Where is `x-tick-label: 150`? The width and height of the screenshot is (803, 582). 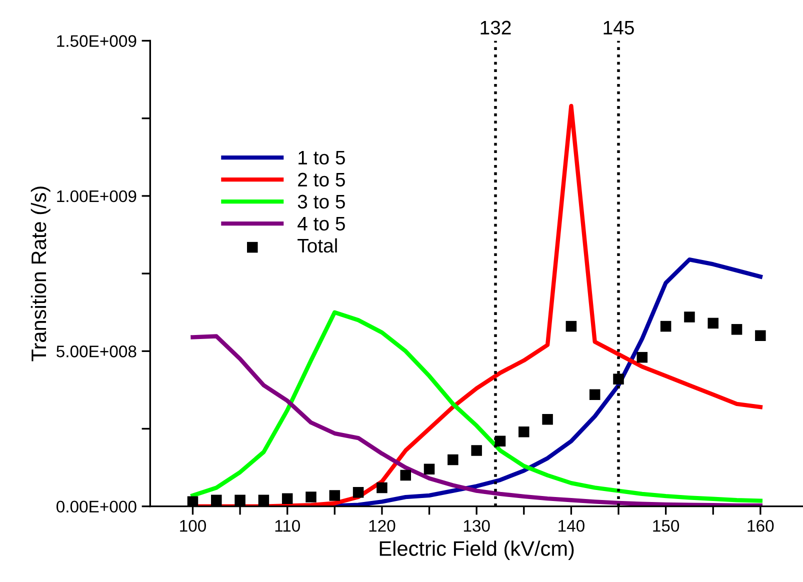 x-tick-label: 150 is located at coordinates (666, 526).